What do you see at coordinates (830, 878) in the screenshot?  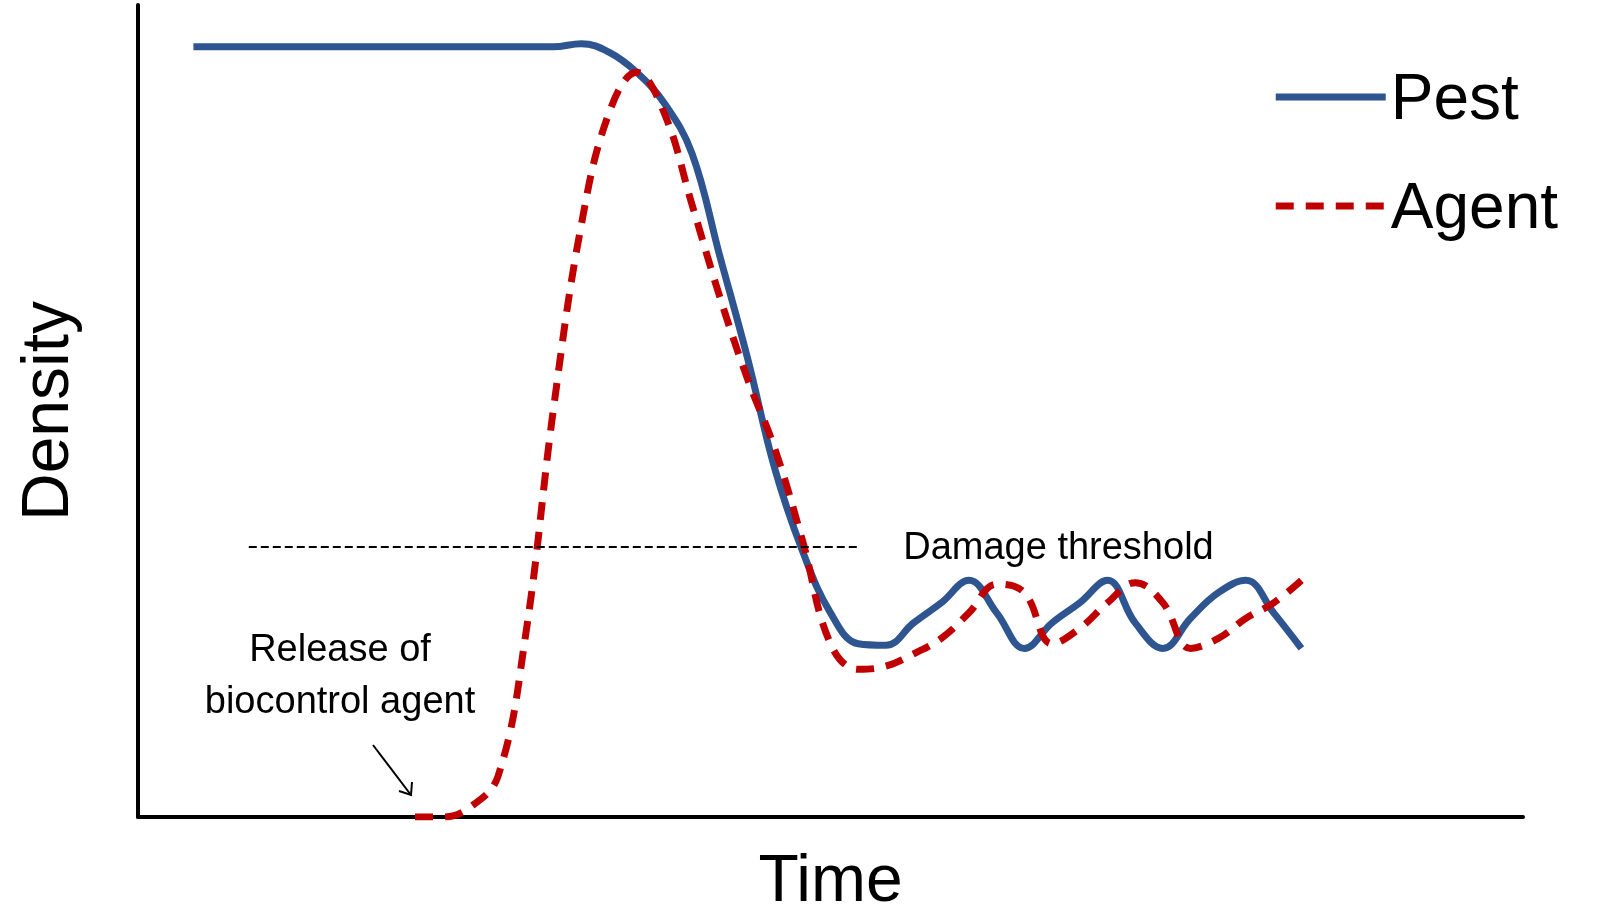 I see `x-axis-title: Time` at bounding box center [830, 878].